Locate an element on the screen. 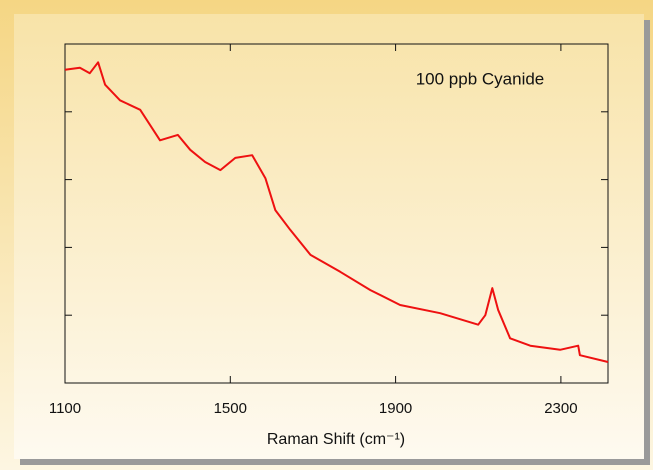 The height and width of the screenshot is (475, 653). x-tick-label: 1100 is located at coordinates (65, 408).